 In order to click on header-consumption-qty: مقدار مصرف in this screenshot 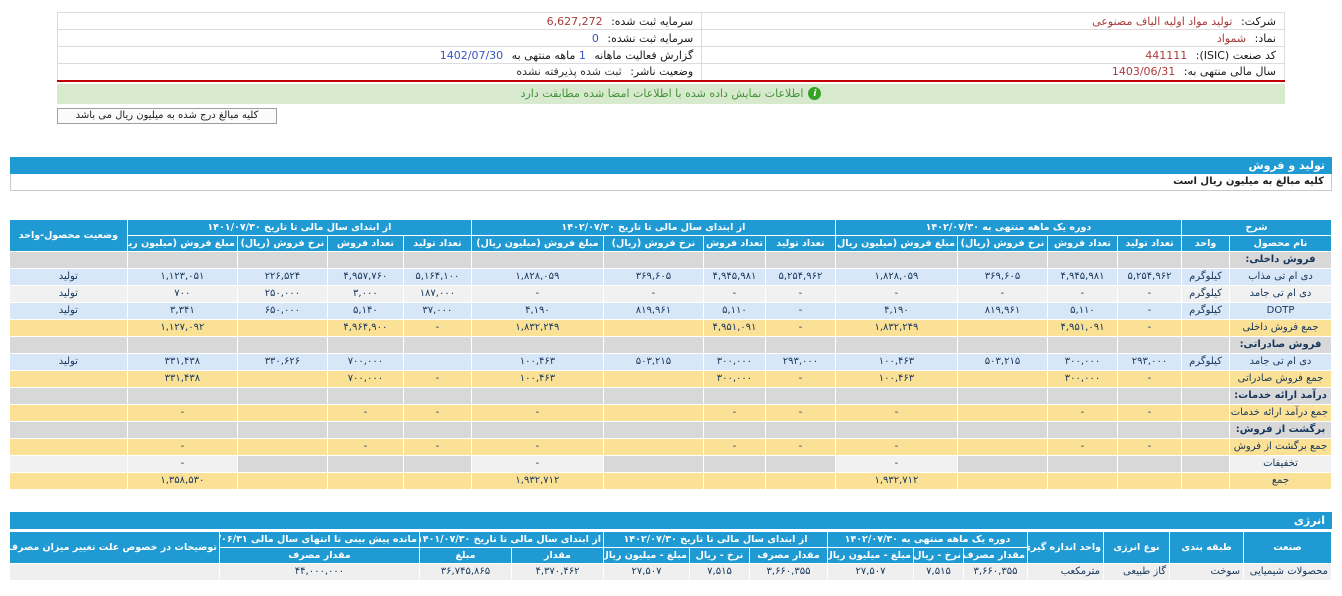, I will do `click(788, 555)`.